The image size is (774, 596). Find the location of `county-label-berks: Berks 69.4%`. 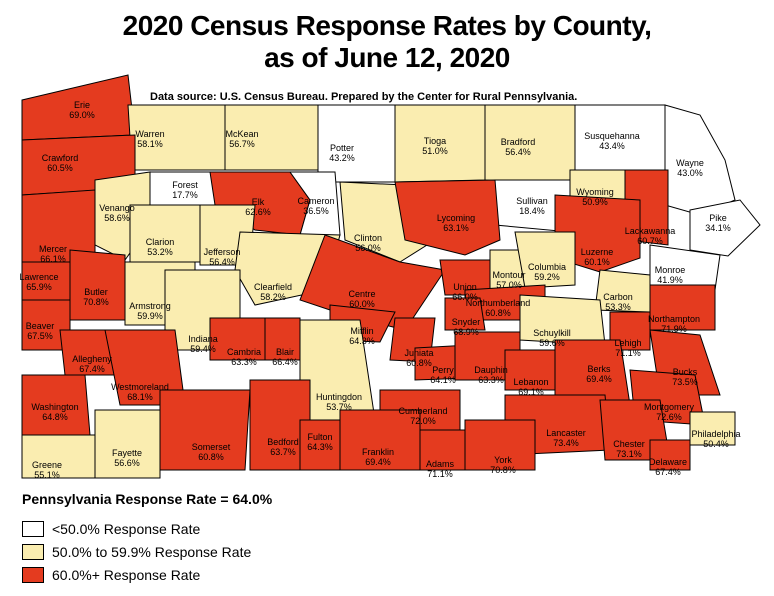

county-label-berks: Berks 69.4% is located at coordinates (599, 374).